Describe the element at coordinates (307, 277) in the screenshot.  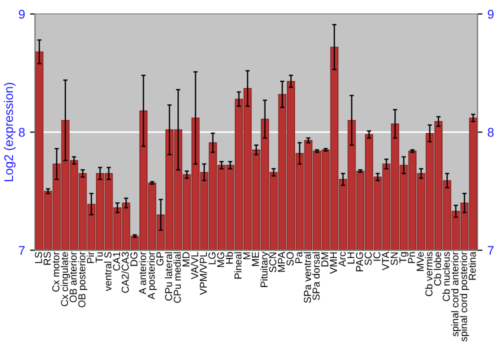
I see `x-tick-label: SPa ventral` at that location.